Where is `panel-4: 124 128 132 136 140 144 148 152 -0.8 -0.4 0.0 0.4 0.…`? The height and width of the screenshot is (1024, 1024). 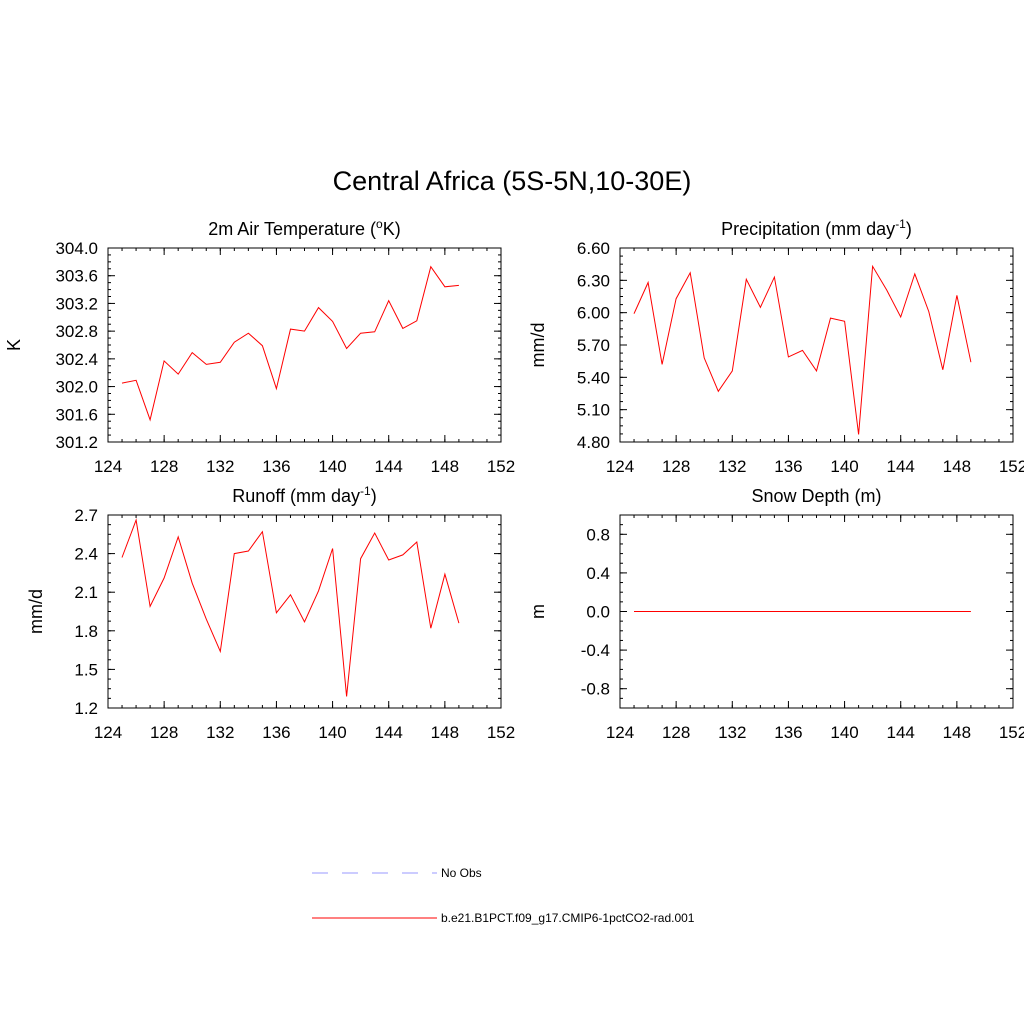
panel-4: 124 128 132 136 140 144 148 152 -0.8 -0.4 0.0 0.4 0.… is located at coordinates (776, 614).